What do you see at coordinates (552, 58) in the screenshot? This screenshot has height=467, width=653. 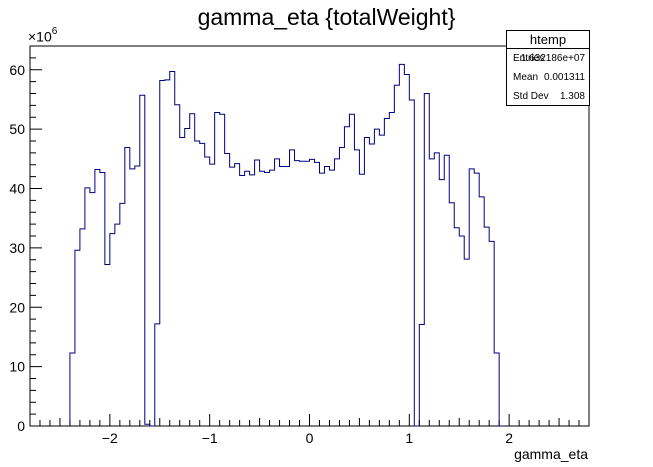 I see `stats-value: 1.632186e+07` at bounding box center [552, 58].